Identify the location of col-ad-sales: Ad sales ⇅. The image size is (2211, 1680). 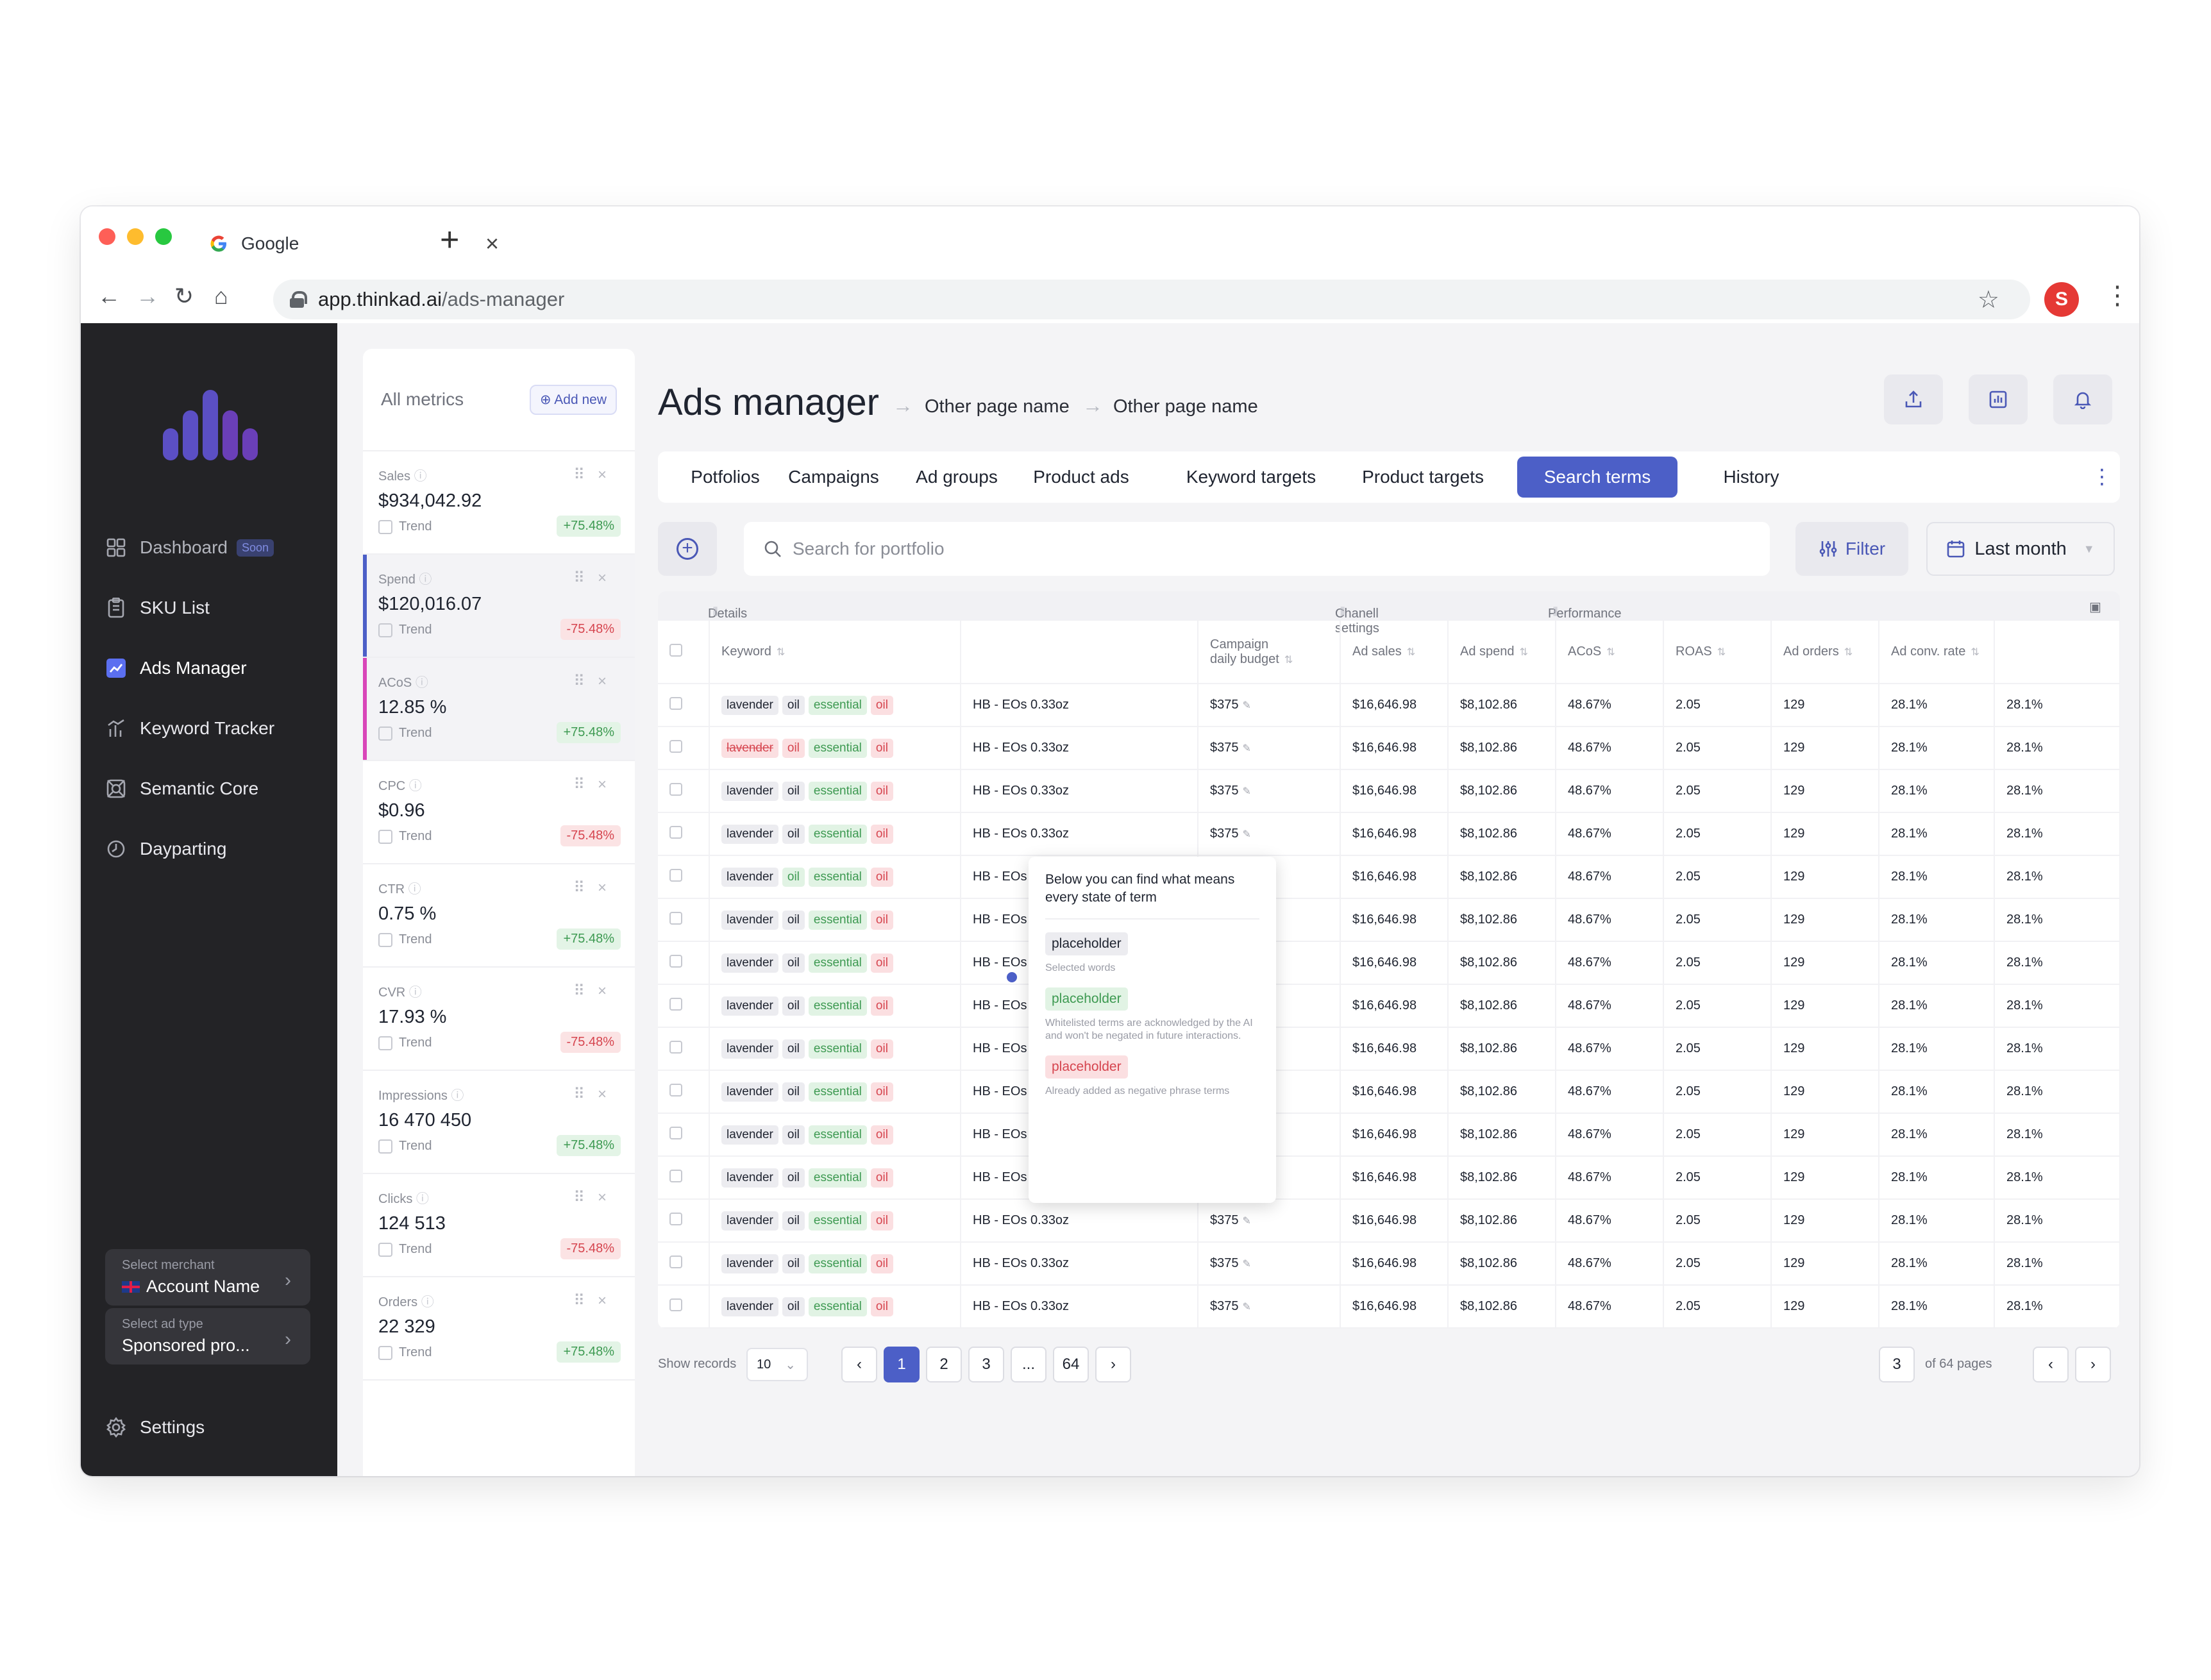
(1394, 652).